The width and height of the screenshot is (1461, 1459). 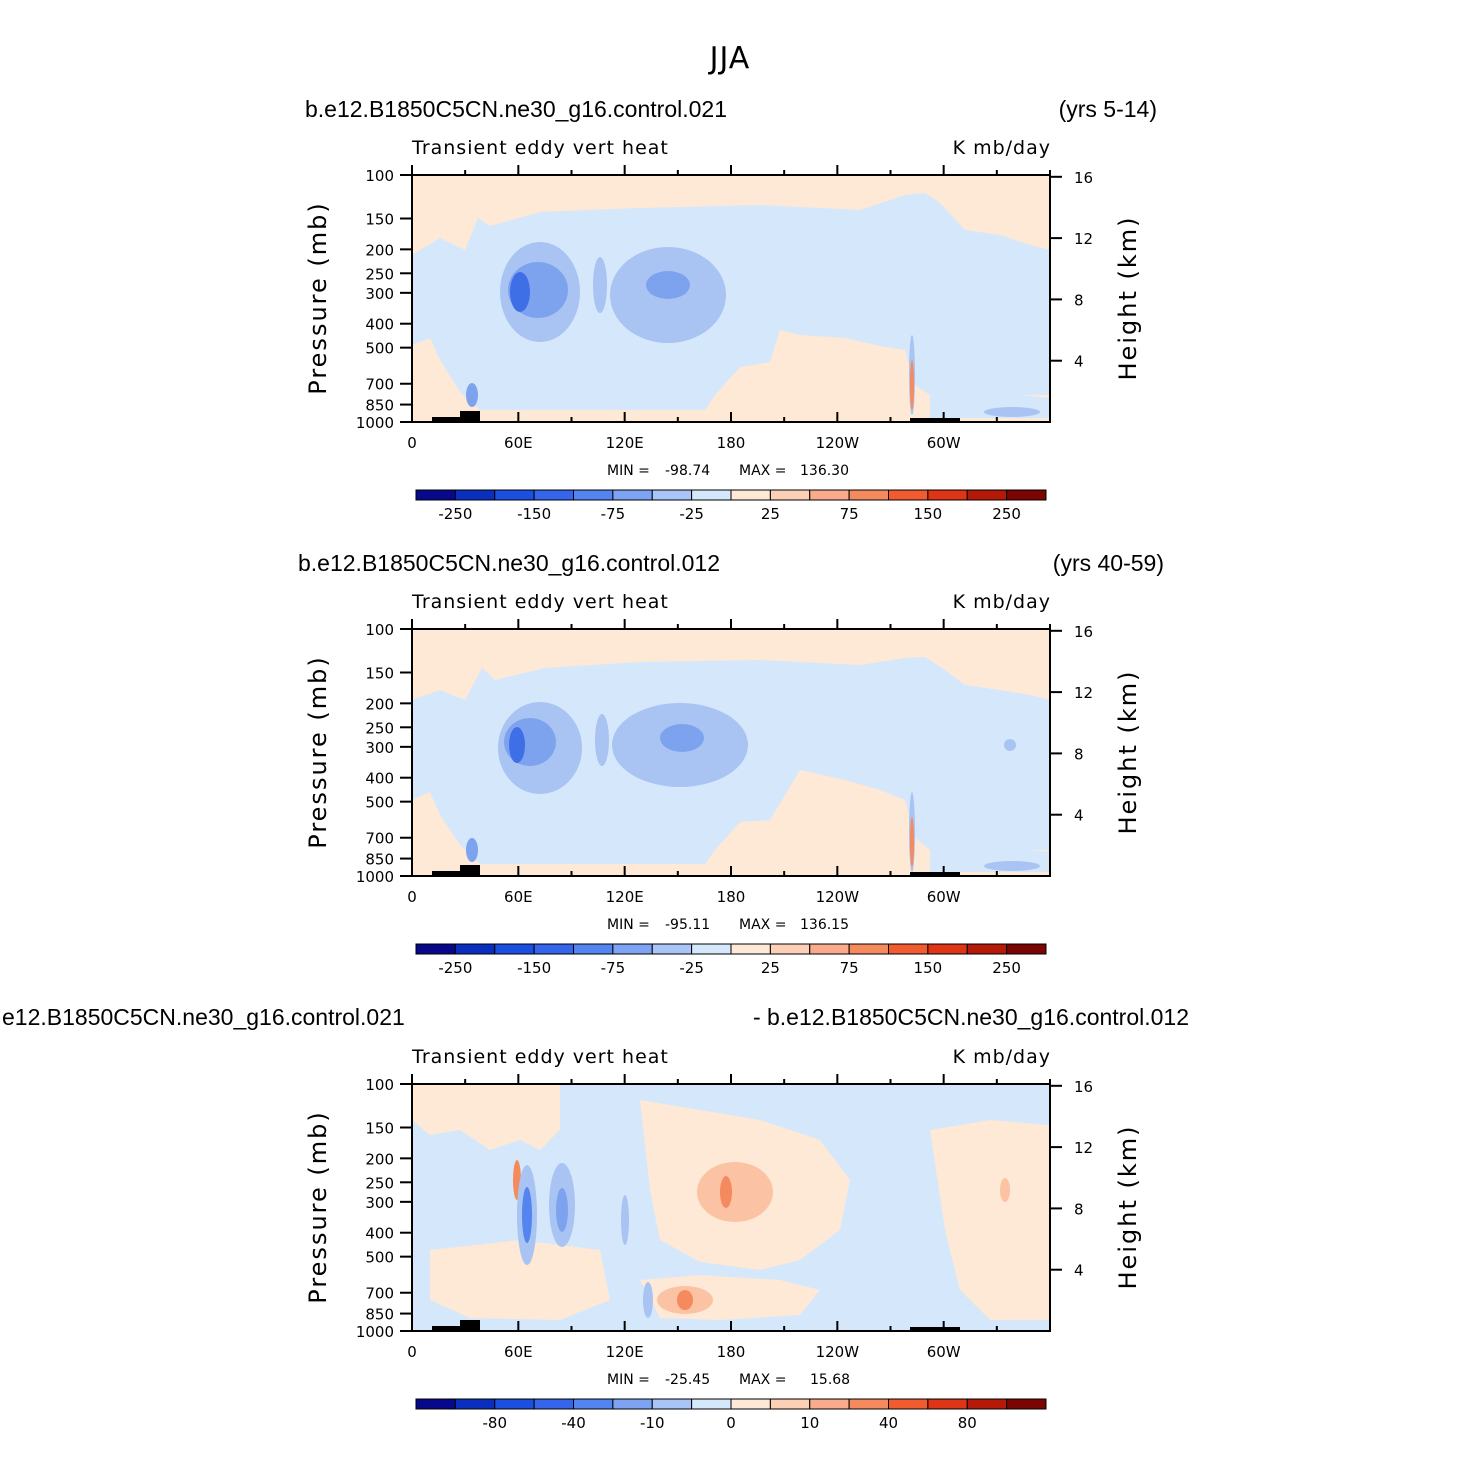 What do you see at coordinates (1071, 270) in the screenshot?
I see `panel-1-y-axis-right: 16 12 8 4` at bounding box center [1071, 270].